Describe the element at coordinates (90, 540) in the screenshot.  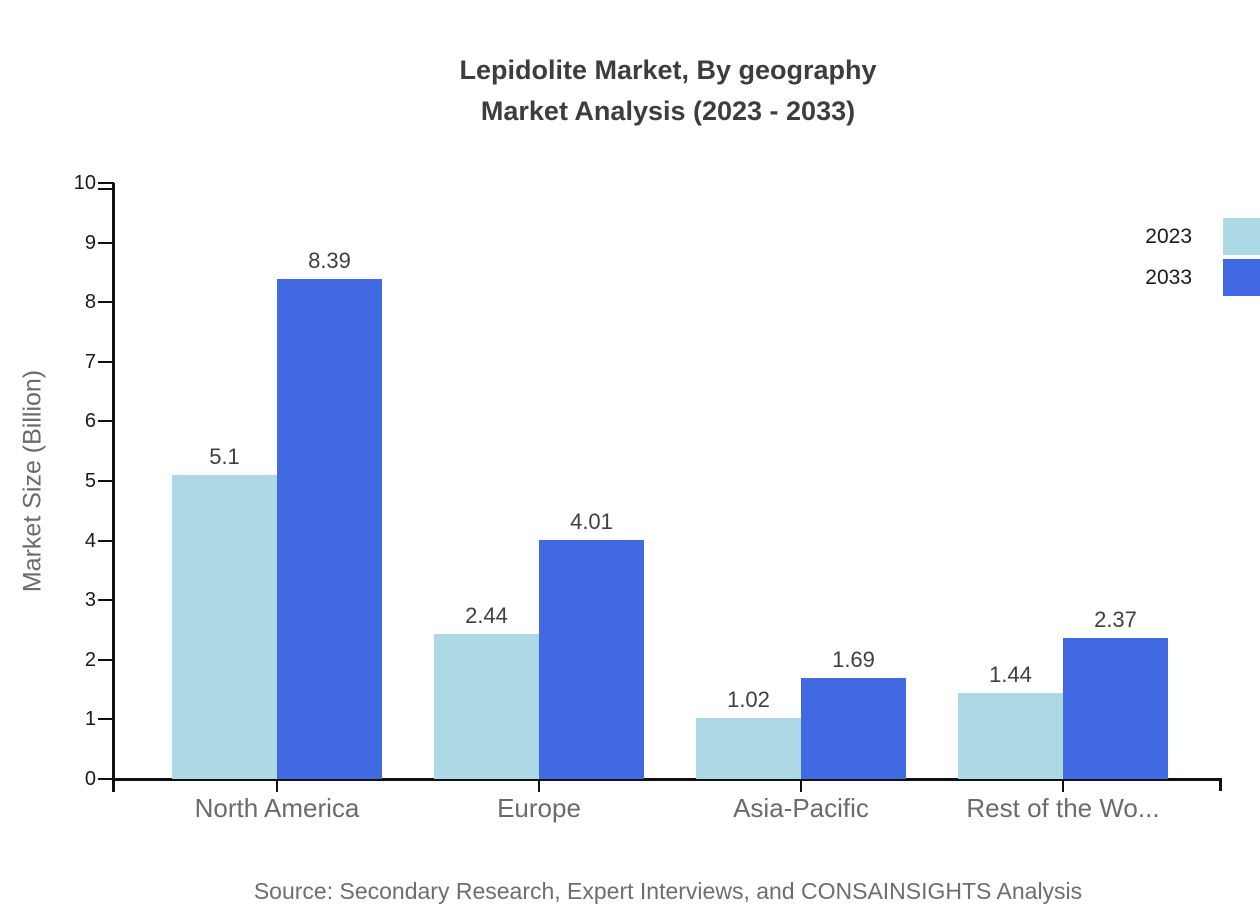
I see `y-tick-label: 4` at that location.